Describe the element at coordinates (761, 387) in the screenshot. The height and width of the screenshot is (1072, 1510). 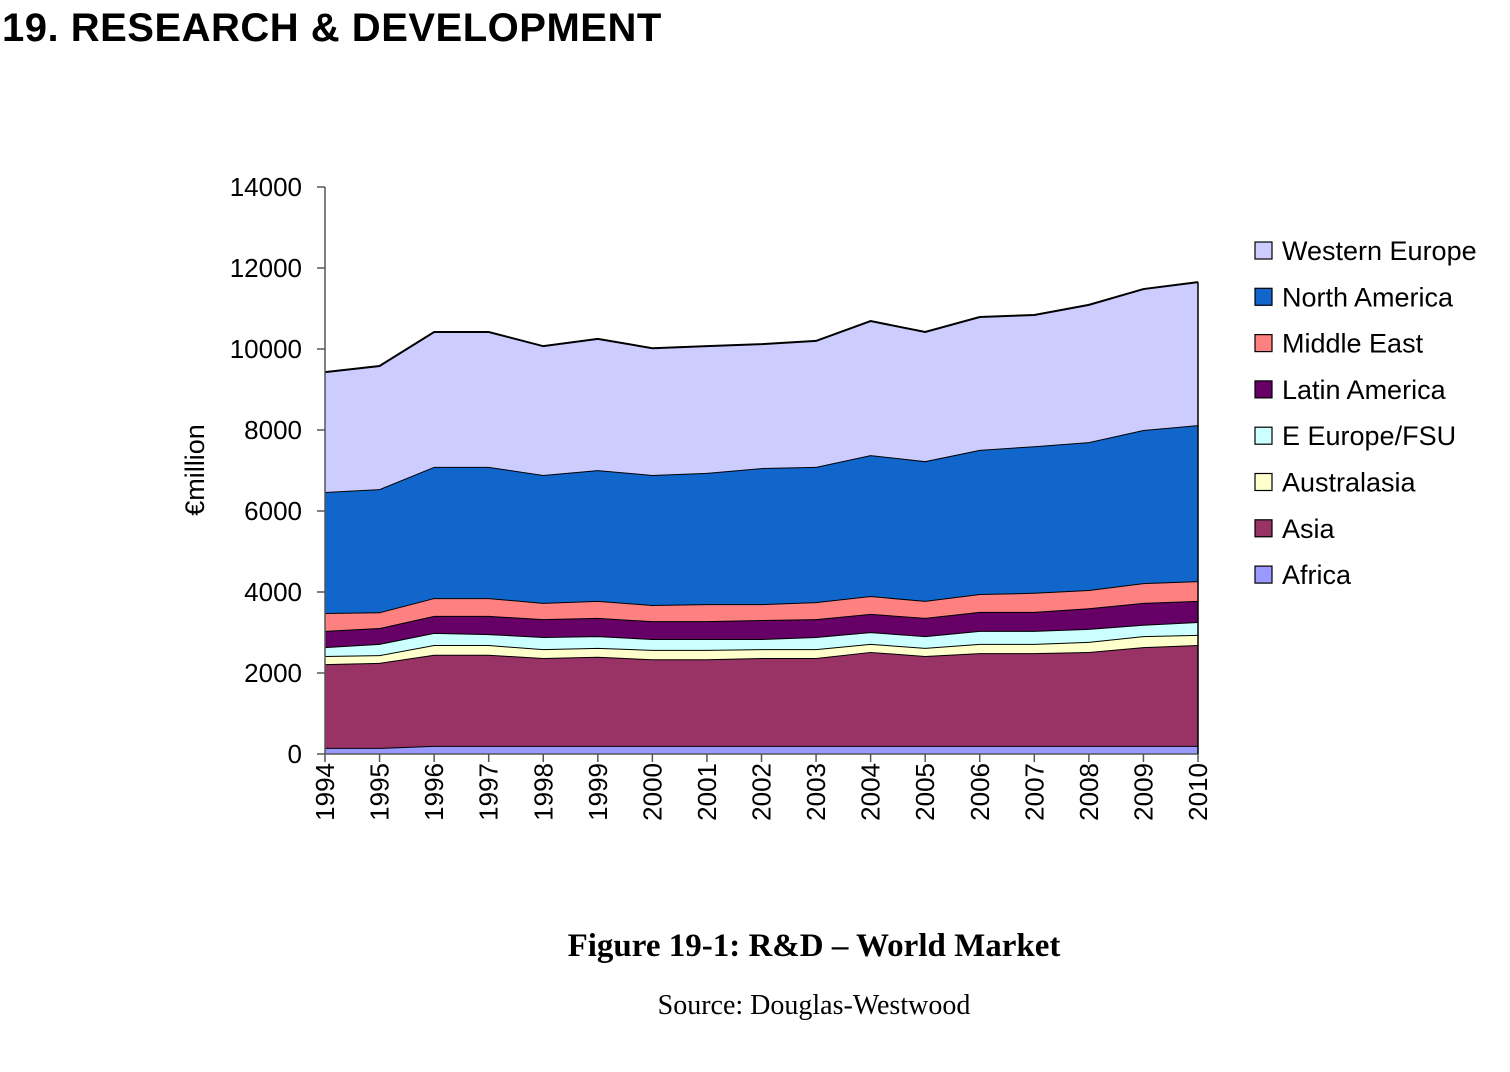
I see `area-western-europe` at that location.